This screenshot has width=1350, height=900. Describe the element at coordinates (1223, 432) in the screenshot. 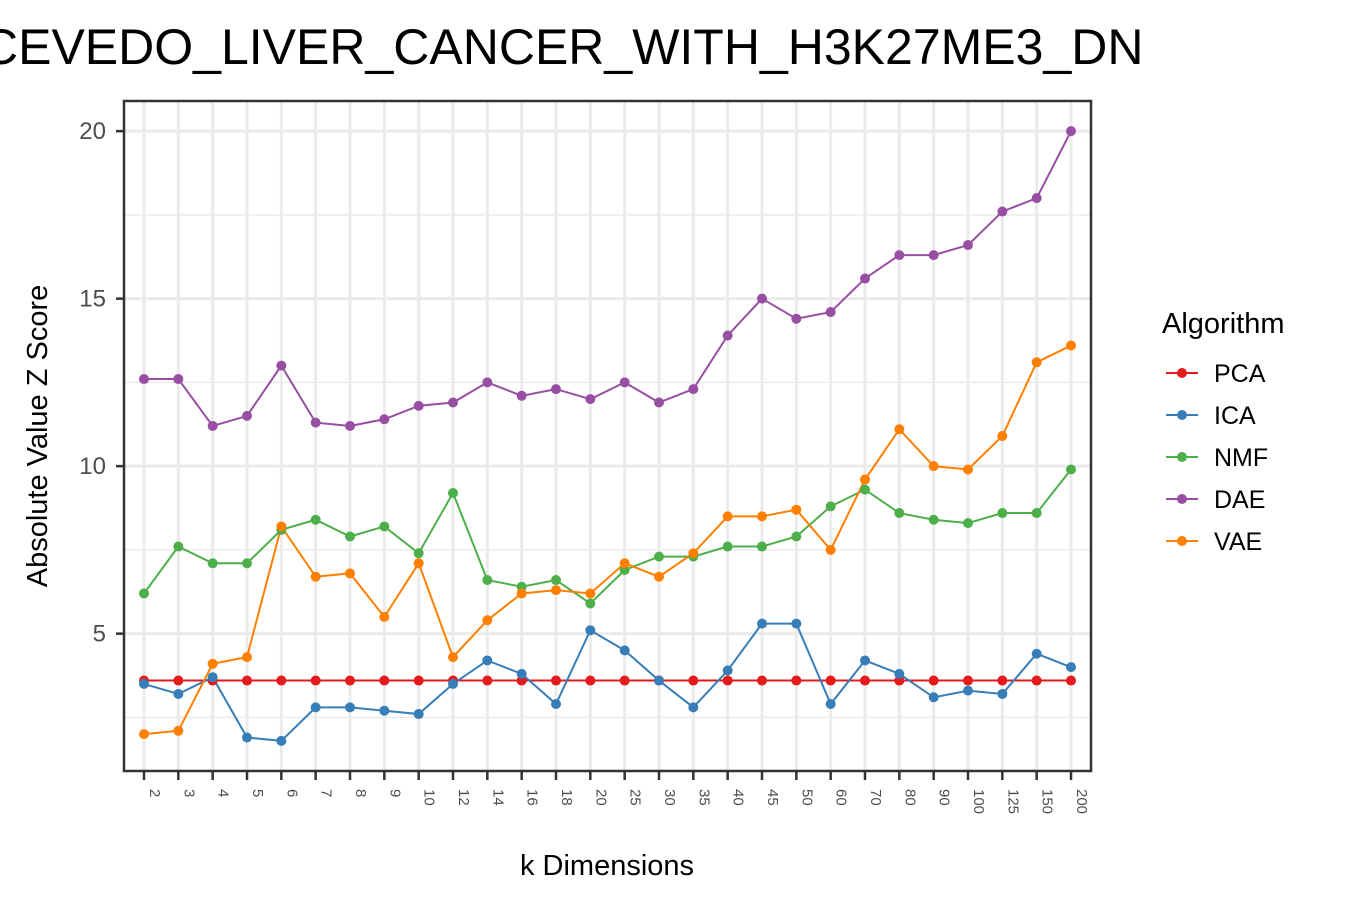

I see `legend: Algorithm PCA ICA NMF DAE VAE` at that location.